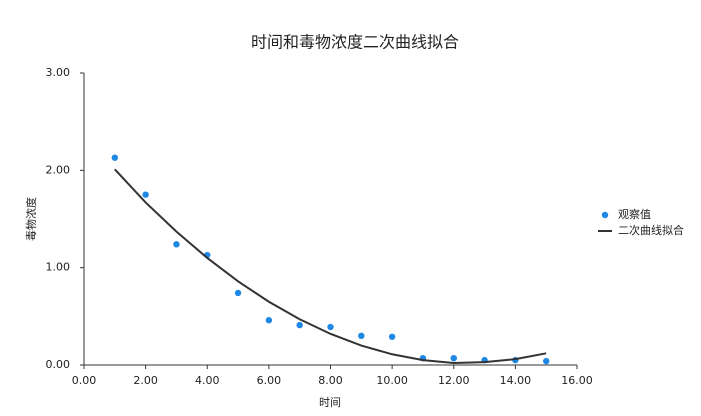  What do you see at coordinates (355, 42) in the screenshot?
I see `chart-title: 时间和毒物浓度二次曲线拟合` at bounding box center [355, 42].